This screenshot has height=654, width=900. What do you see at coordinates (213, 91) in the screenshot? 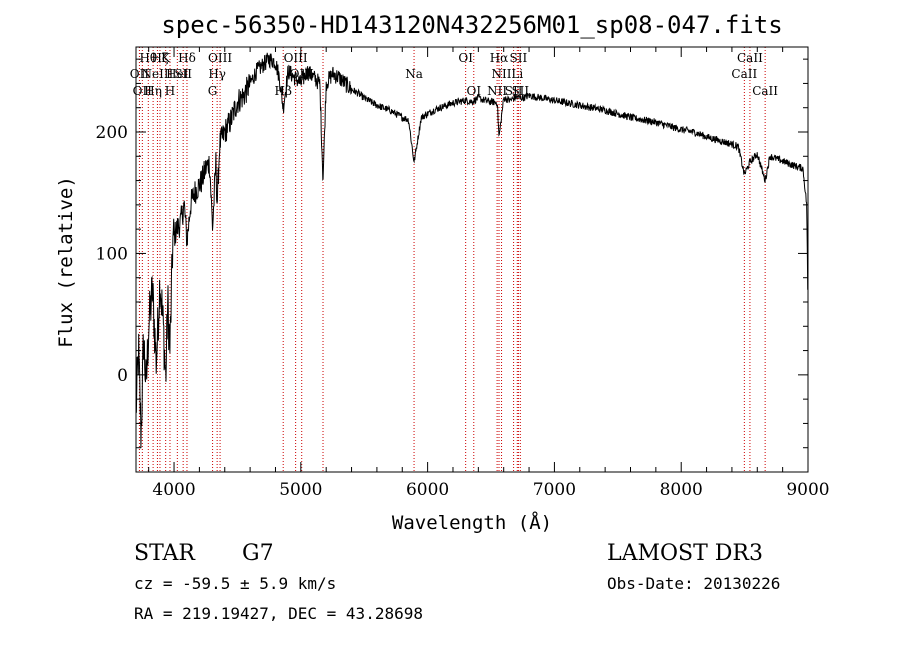
I see `line-marker-label: G` at bounding box center [213, 91].